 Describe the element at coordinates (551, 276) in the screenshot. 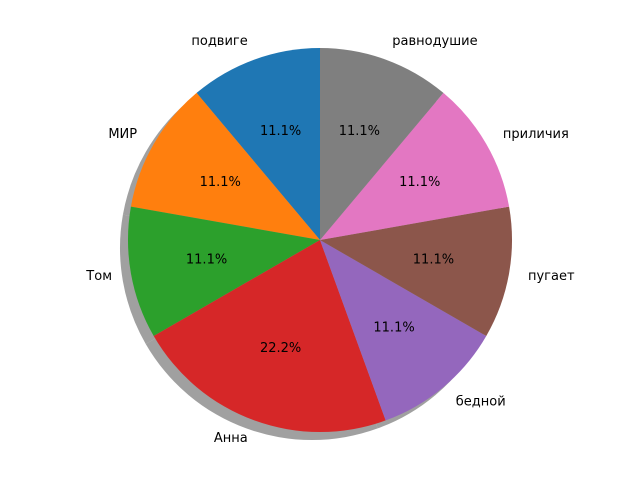

I see `slice-6-category-label: пугает` at that location.